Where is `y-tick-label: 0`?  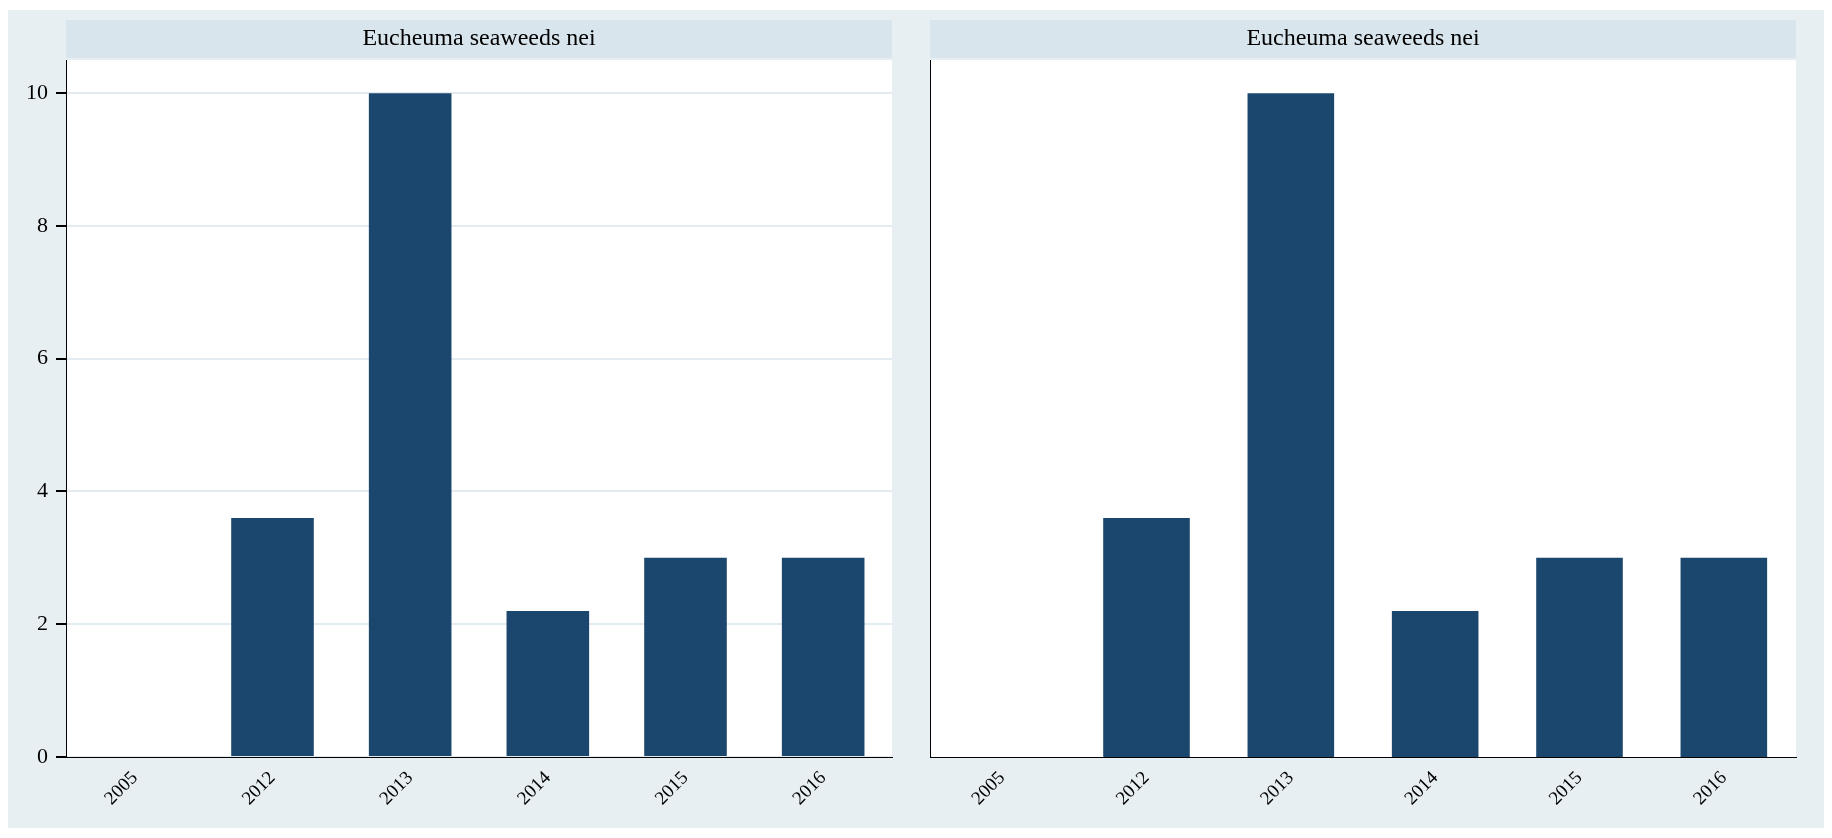
y-tick-label: 0 is located at coordinates (42, 755).